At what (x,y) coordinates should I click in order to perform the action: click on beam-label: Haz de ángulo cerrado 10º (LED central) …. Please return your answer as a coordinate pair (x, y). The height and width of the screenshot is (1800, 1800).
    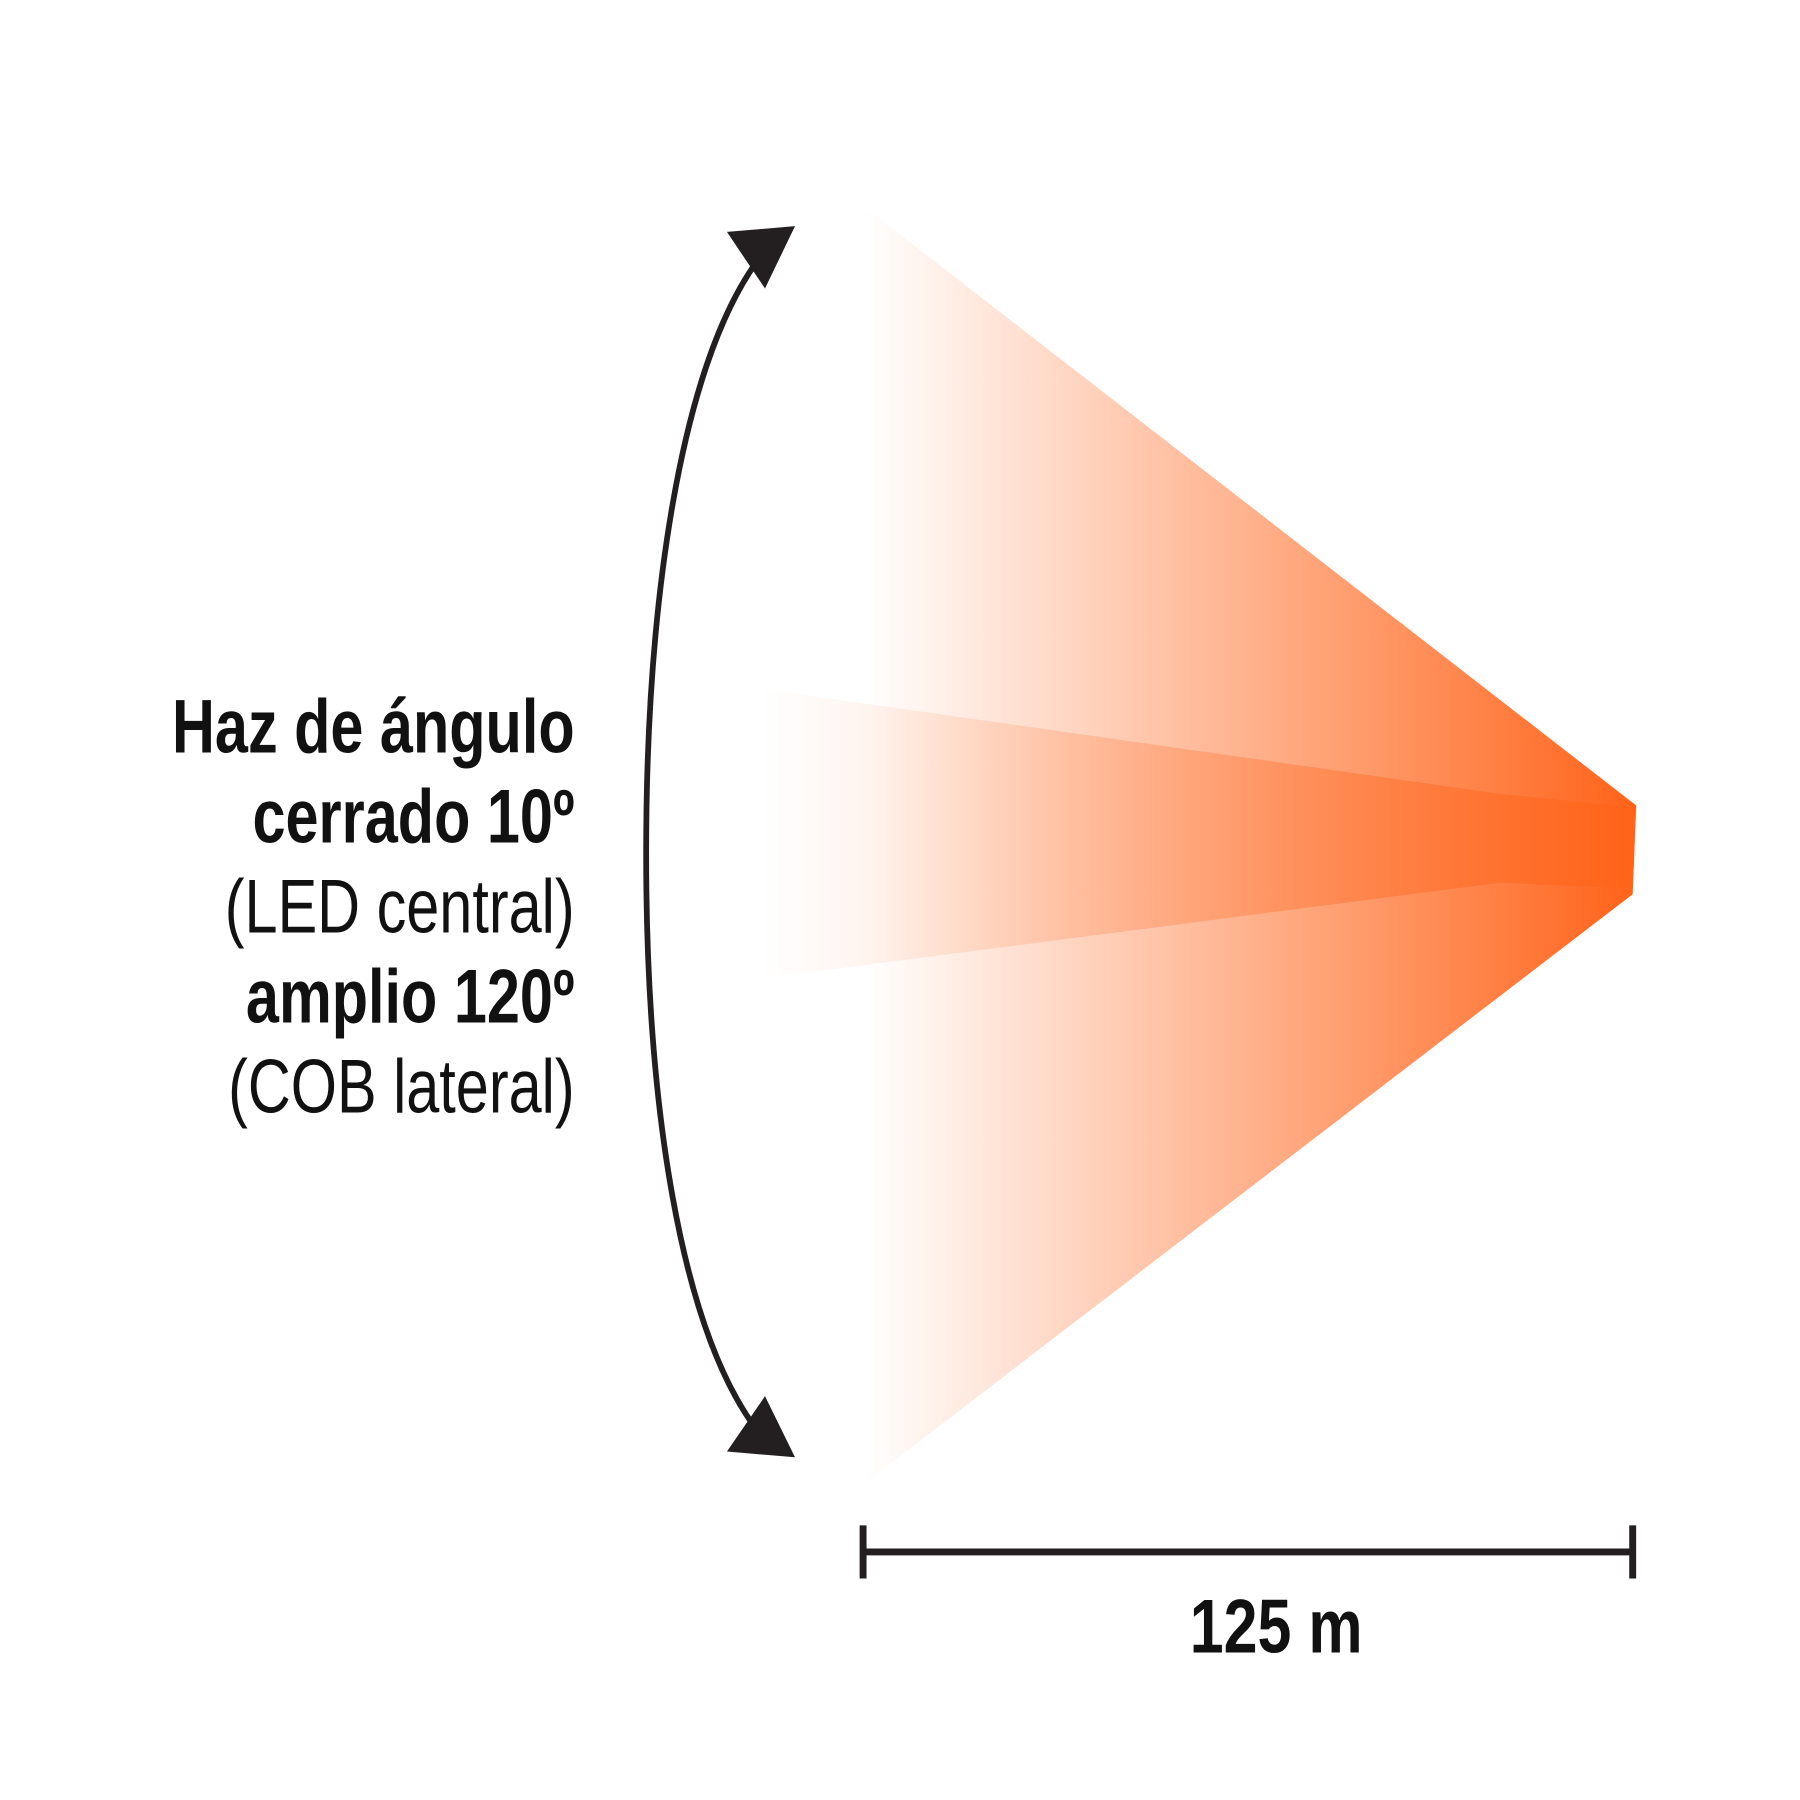
    Looking at the image, I should click on (373, 906).